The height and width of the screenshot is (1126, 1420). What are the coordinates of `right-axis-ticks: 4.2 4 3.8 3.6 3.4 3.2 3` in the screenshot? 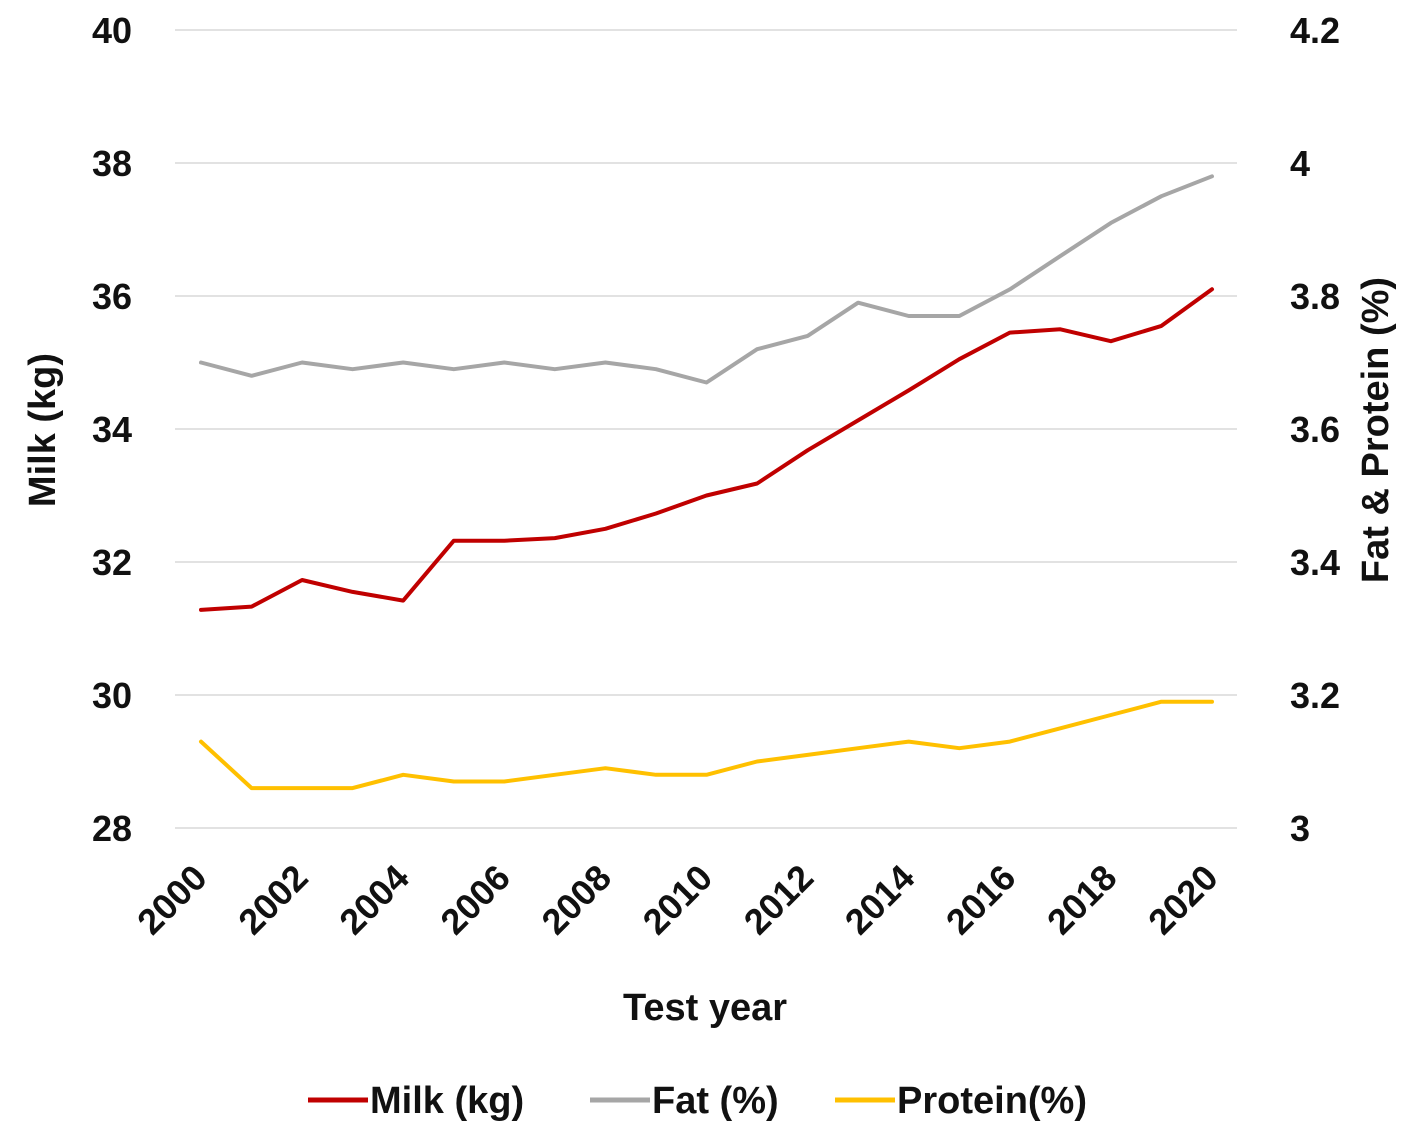 It's located at (1315, 429).